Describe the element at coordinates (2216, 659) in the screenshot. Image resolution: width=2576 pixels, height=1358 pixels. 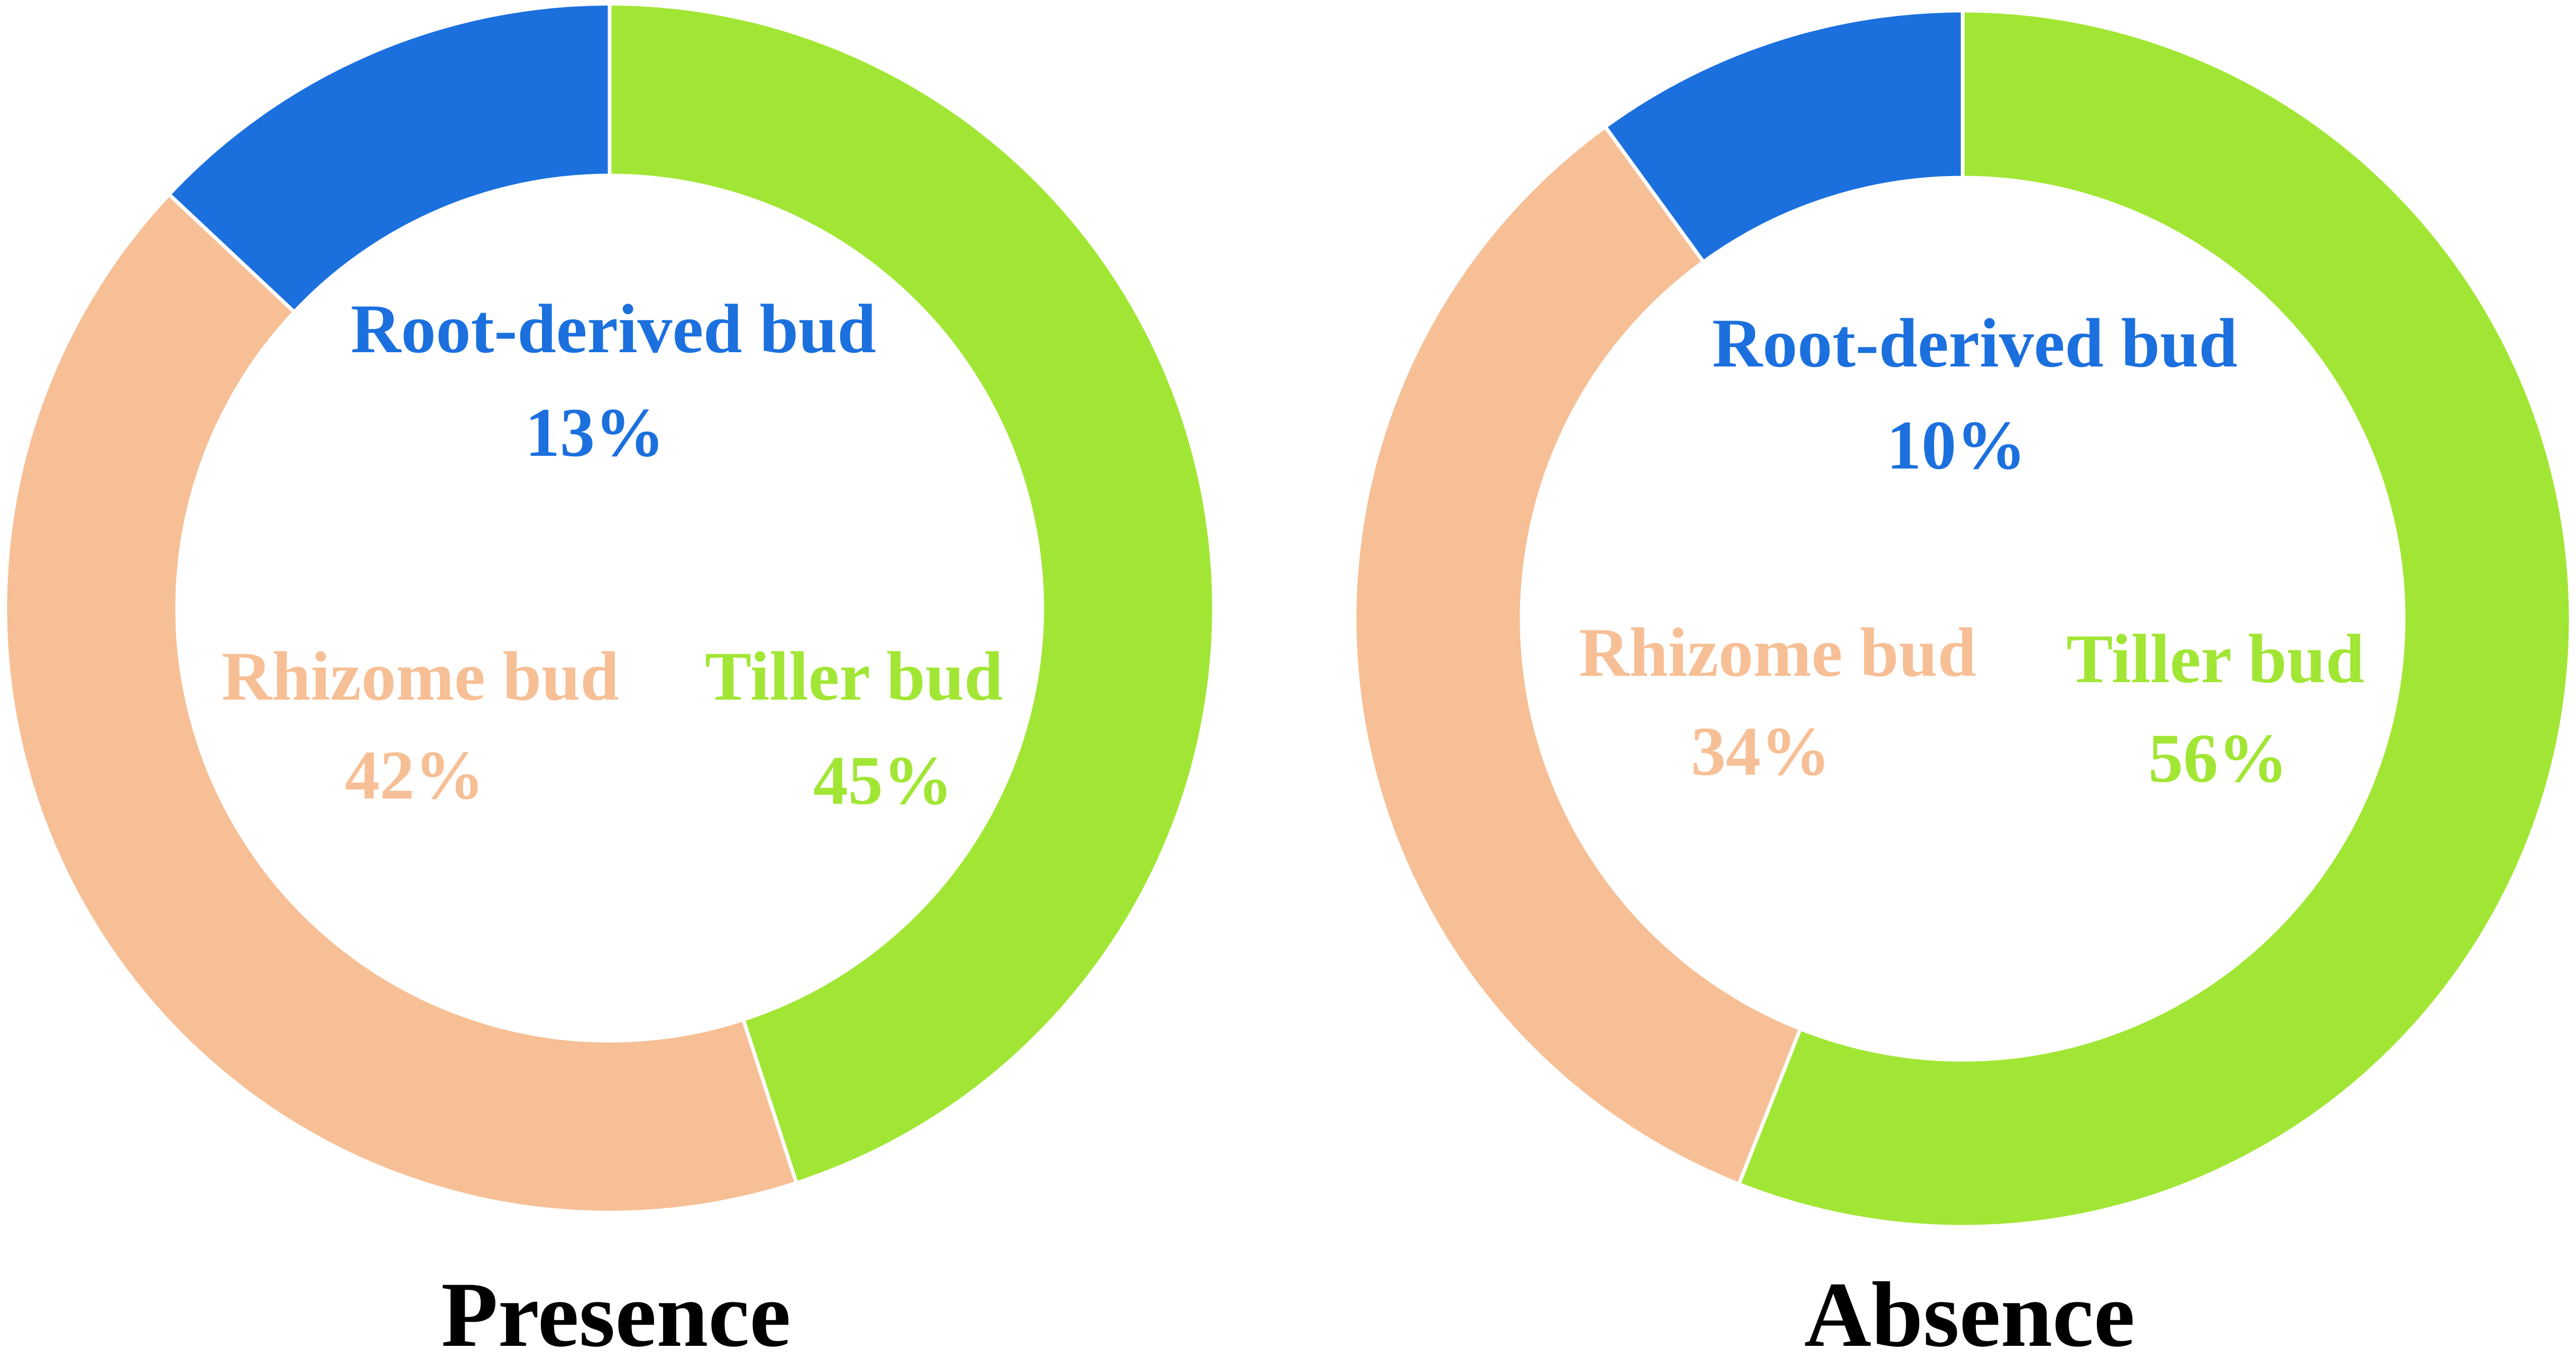
I see `absence-tiller-bud-label: Tiller bud` at that location.